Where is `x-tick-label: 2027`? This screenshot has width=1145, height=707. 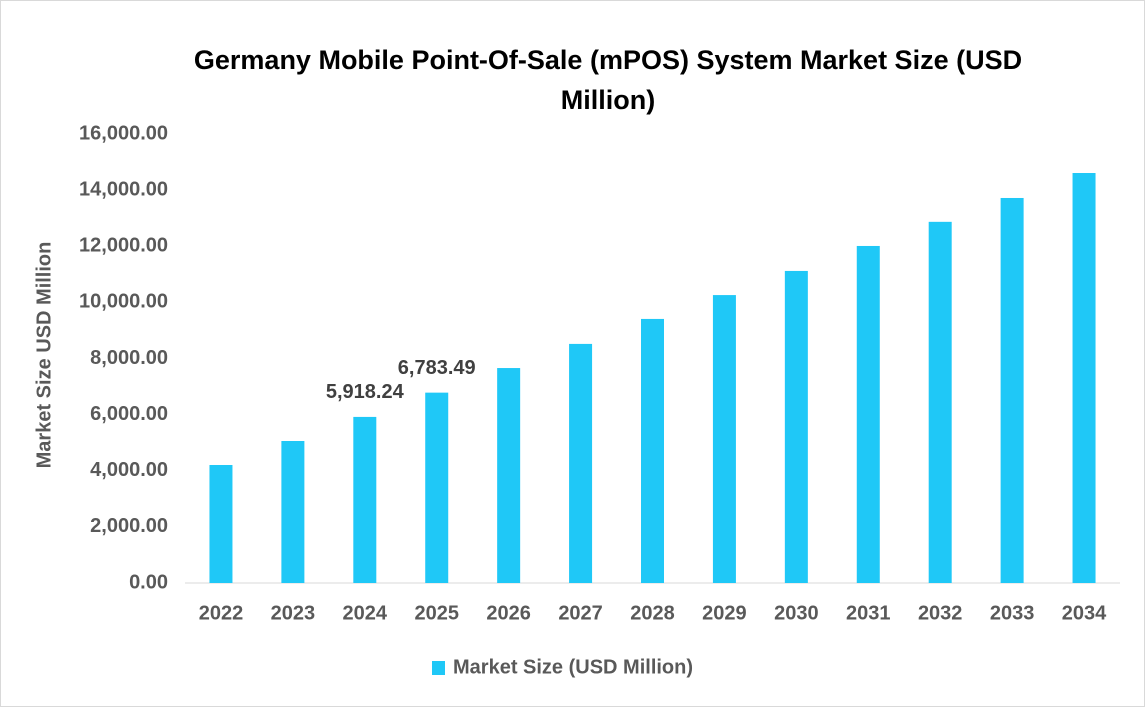
x-tick-label: 2027 is located at coordinates (580, 613).